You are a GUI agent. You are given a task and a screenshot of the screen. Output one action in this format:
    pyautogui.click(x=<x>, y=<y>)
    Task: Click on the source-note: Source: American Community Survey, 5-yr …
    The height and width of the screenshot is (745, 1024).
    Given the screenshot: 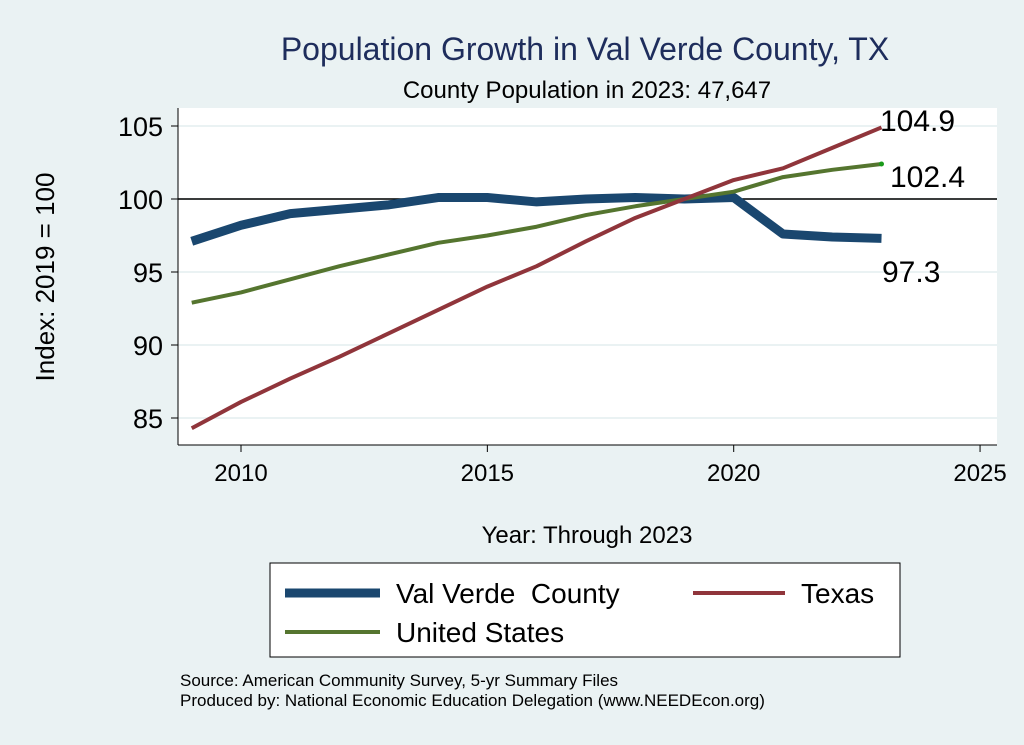 What is the action you would take?
    pyautogui.click(x=399, y=680)
    